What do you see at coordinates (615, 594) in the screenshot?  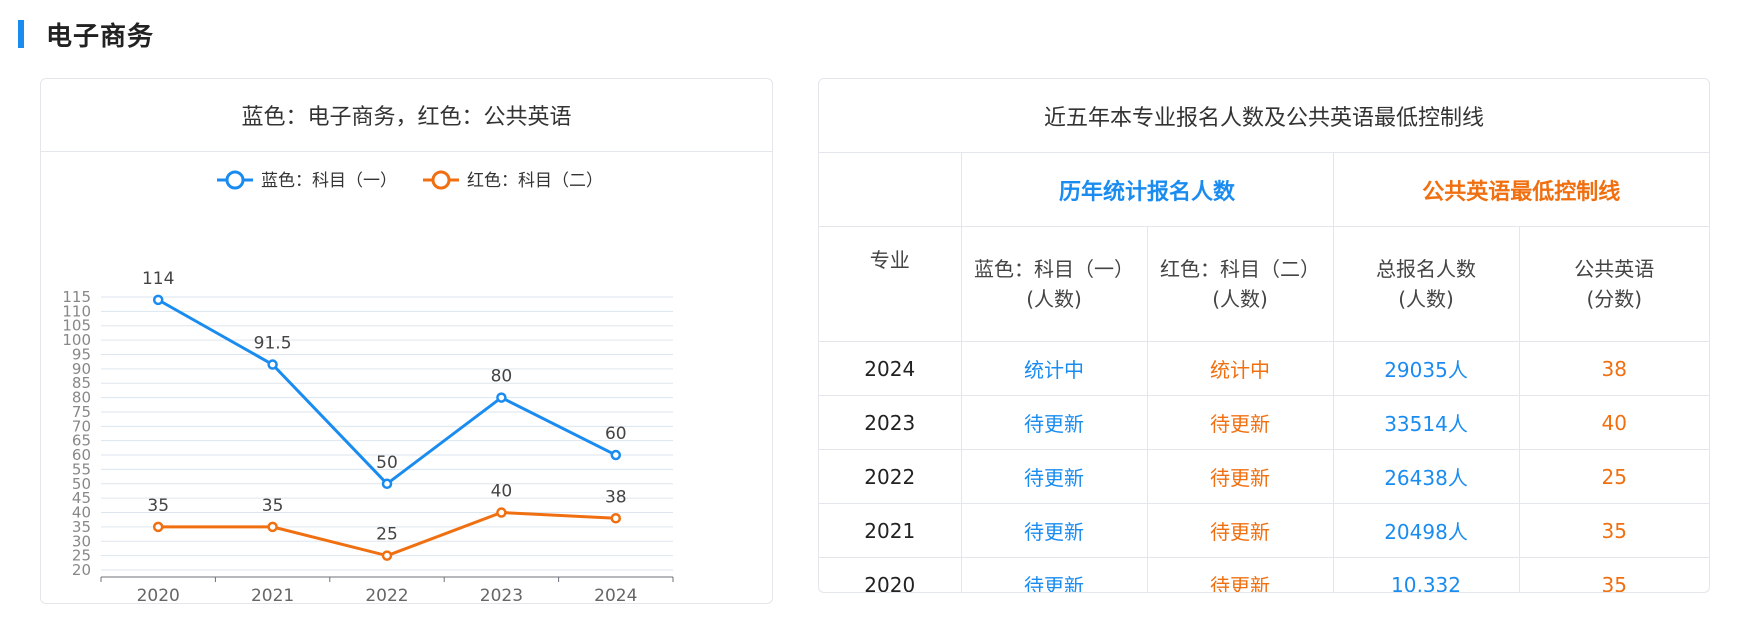 I see `x-tick-label: 2024` at bounding box center [615, 594].